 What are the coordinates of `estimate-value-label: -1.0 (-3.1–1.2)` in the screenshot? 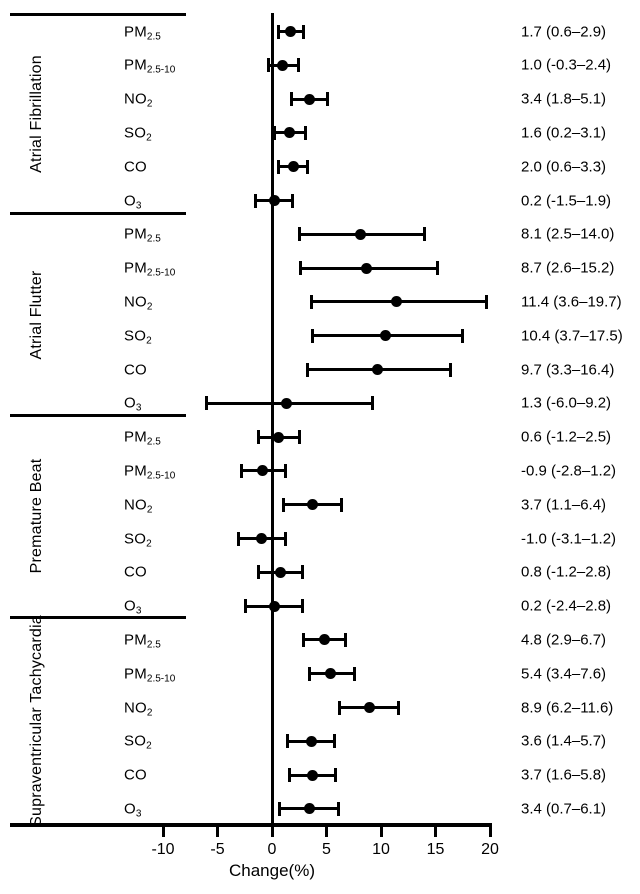 It's located at (569, 538).